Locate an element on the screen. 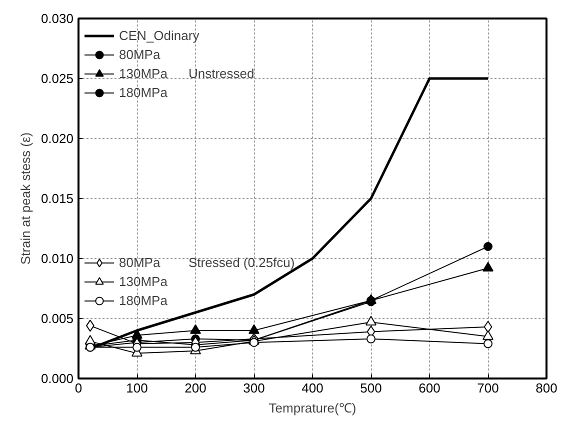  annotation: Unstressed is located at coordinates (221, 73).